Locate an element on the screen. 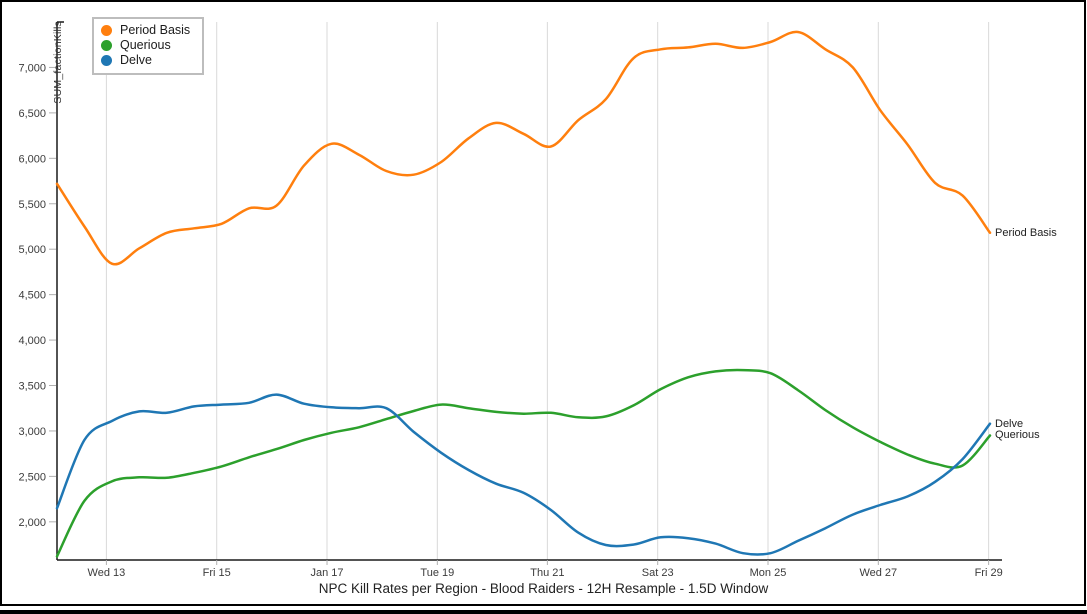  y-tick-label: 6,500 is located at coordinates (32, 114).